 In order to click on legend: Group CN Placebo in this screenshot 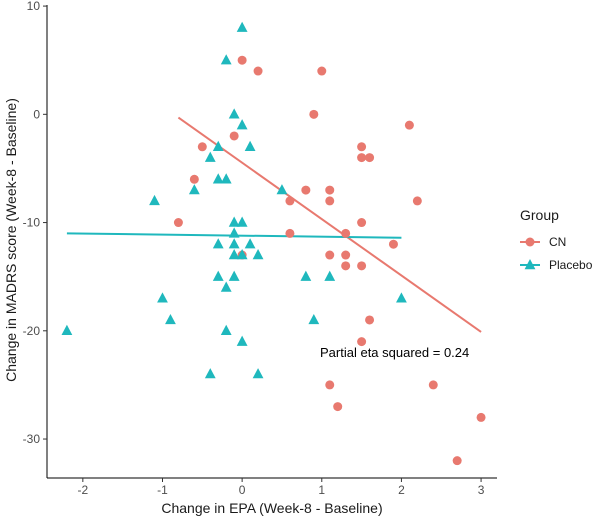, I will do `click(556, 239)`.